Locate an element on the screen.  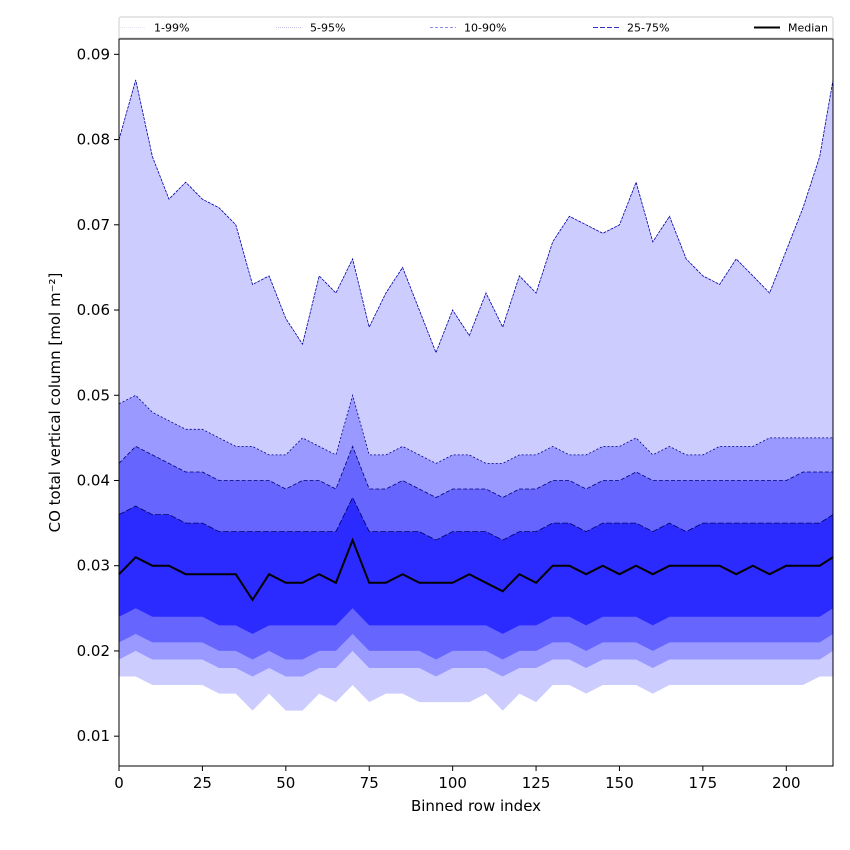
band-edge-90pct is located at coordinates (475, 471).